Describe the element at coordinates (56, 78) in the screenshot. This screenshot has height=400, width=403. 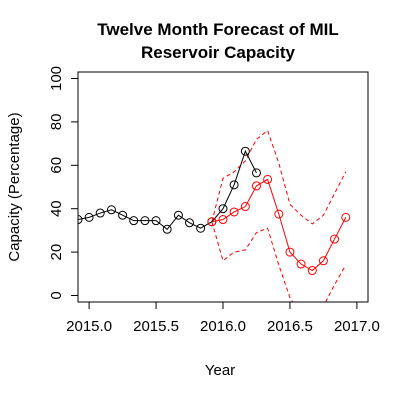
I see `y-tick-label: 100` at that location.